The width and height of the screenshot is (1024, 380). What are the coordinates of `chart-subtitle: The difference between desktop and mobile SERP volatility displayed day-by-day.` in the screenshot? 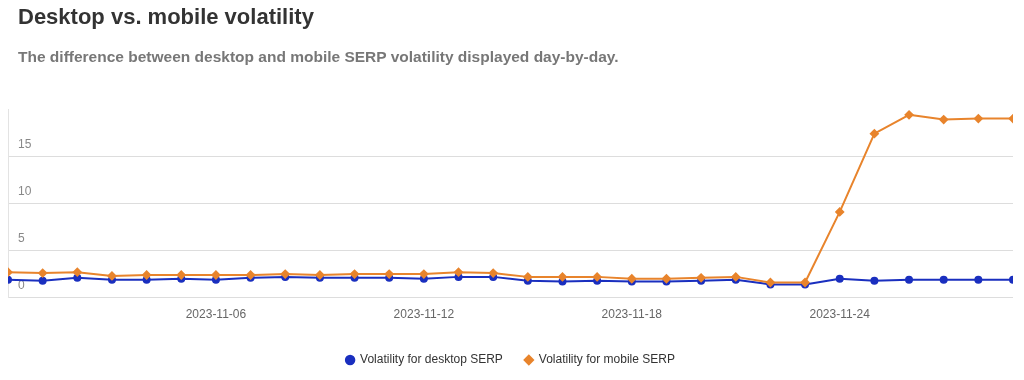 It's located at (318, 57).